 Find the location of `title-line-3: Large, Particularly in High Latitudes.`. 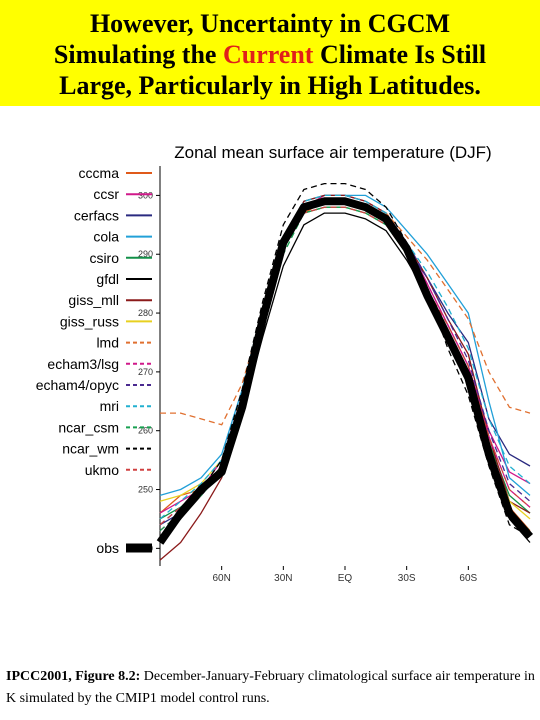

title-line-3: Large, Particularly in High Latitudes. is located at coordinates (270, 85).